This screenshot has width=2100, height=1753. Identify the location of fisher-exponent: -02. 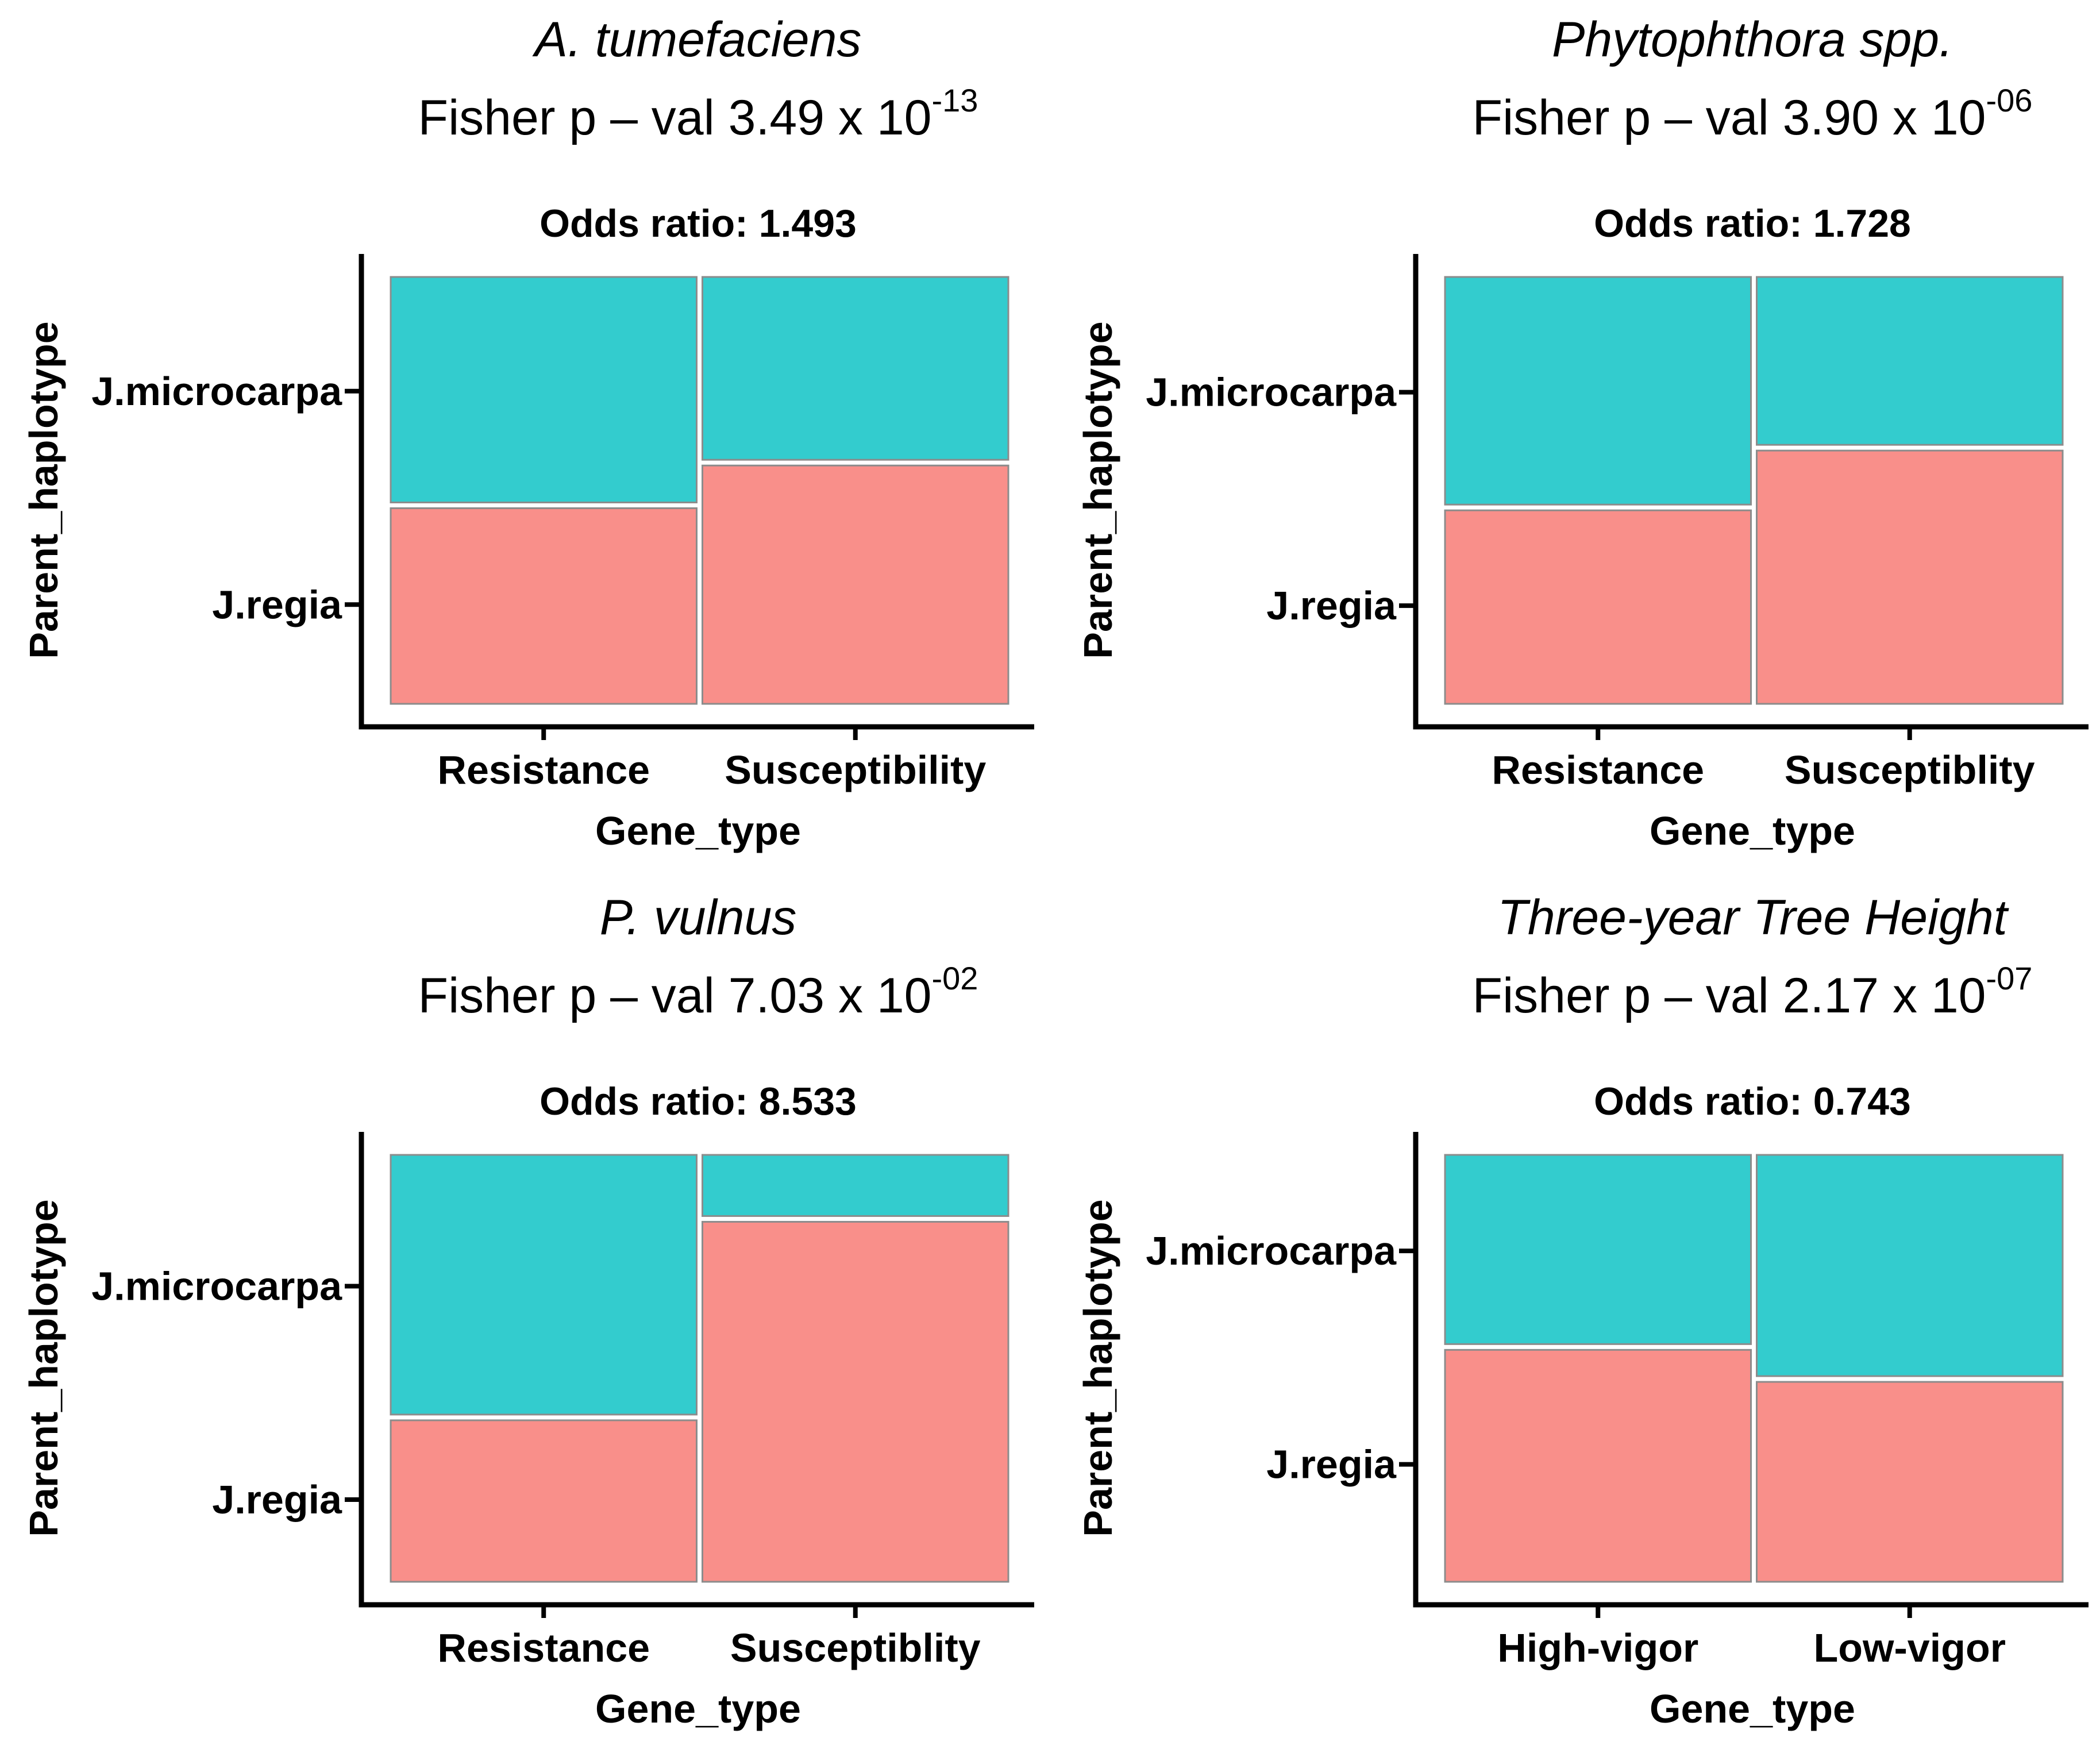
(955, 978).